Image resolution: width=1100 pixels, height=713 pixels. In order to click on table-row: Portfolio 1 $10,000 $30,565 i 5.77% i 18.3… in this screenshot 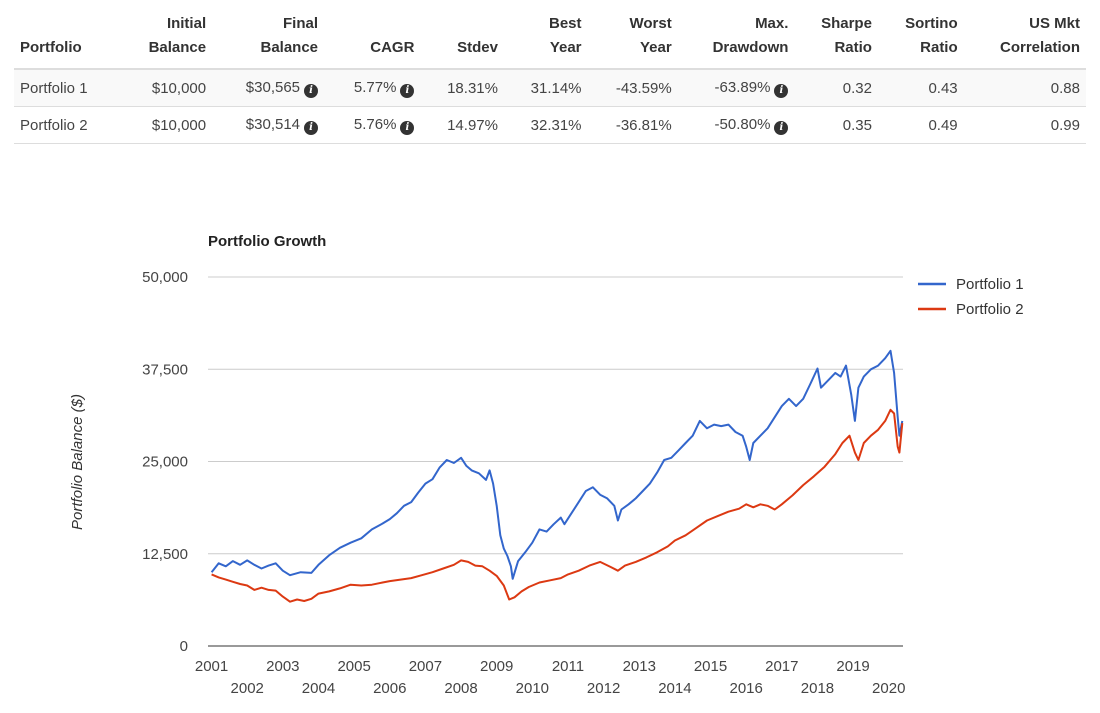, I will do `click(550, 88)`.